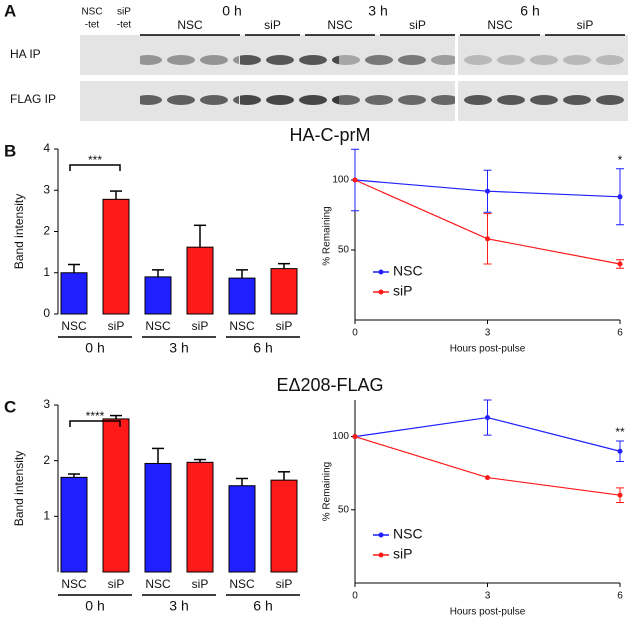 The image size is (630, 624). What do you see at coordinates (456, 78) in the screenshot?
I see `blot-gap` at bounding box center [456, 78].